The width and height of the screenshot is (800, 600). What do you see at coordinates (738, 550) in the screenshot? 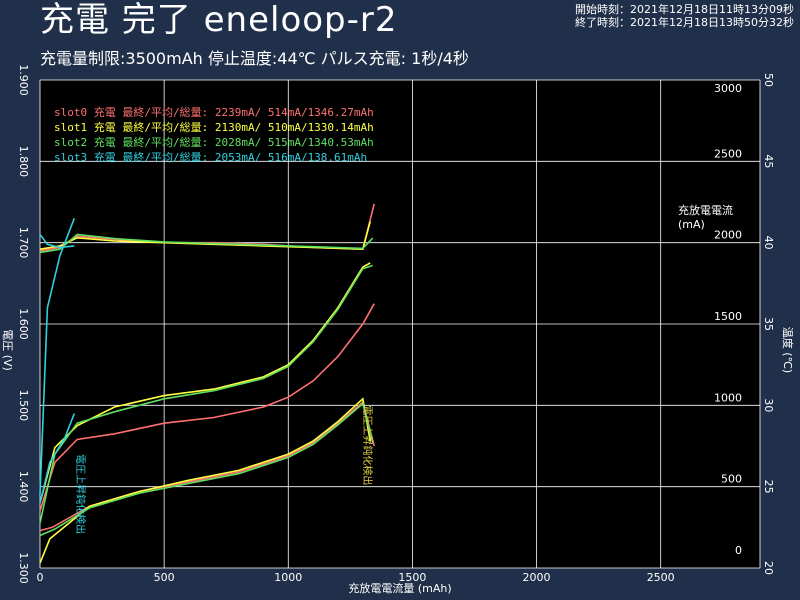
I see `current-tick-label: 0` at bounding box center [738, 550].